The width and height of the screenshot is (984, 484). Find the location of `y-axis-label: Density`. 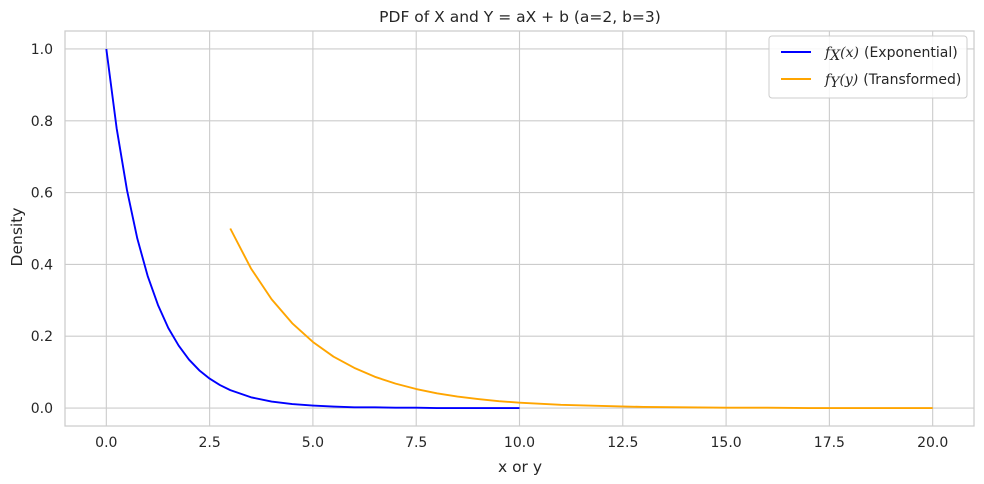

y-axis-label: Density is located at coordinates (17, 237).